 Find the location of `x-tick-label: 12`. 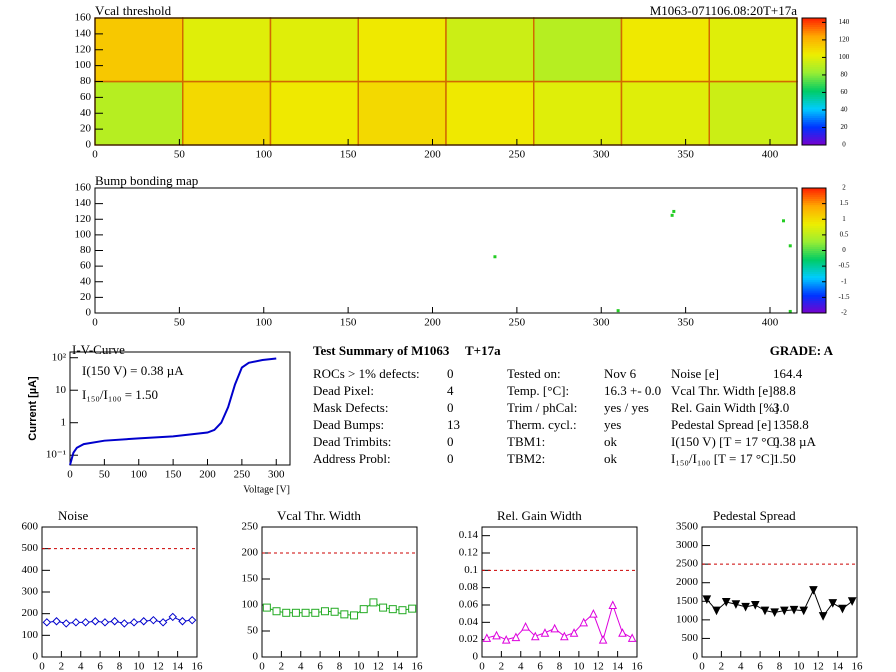

x-tick-label: 12 is located at coordinates (158, 666).